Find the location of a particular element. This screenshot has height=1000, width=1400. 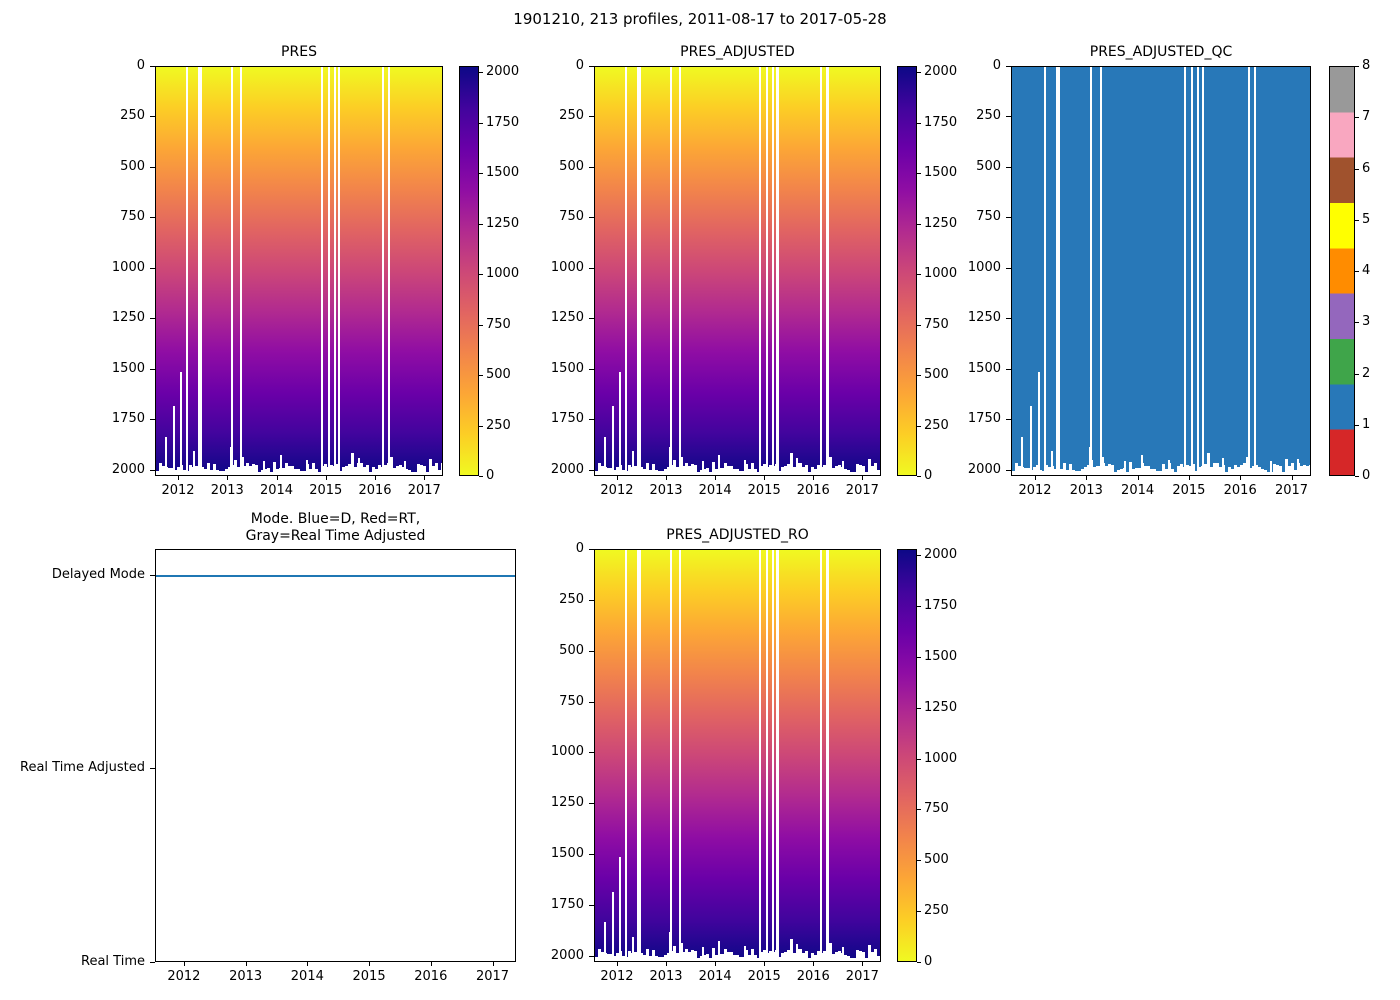

mode-y-tick-label: Real Time is located at coordinates (113, 961).